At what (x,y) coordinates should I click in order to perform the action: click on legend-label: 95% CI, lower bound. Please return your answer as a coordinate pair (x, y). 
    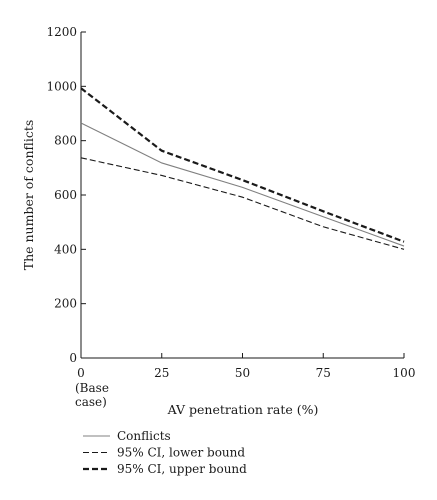
    Looking at the image, I should click on (181, 453).